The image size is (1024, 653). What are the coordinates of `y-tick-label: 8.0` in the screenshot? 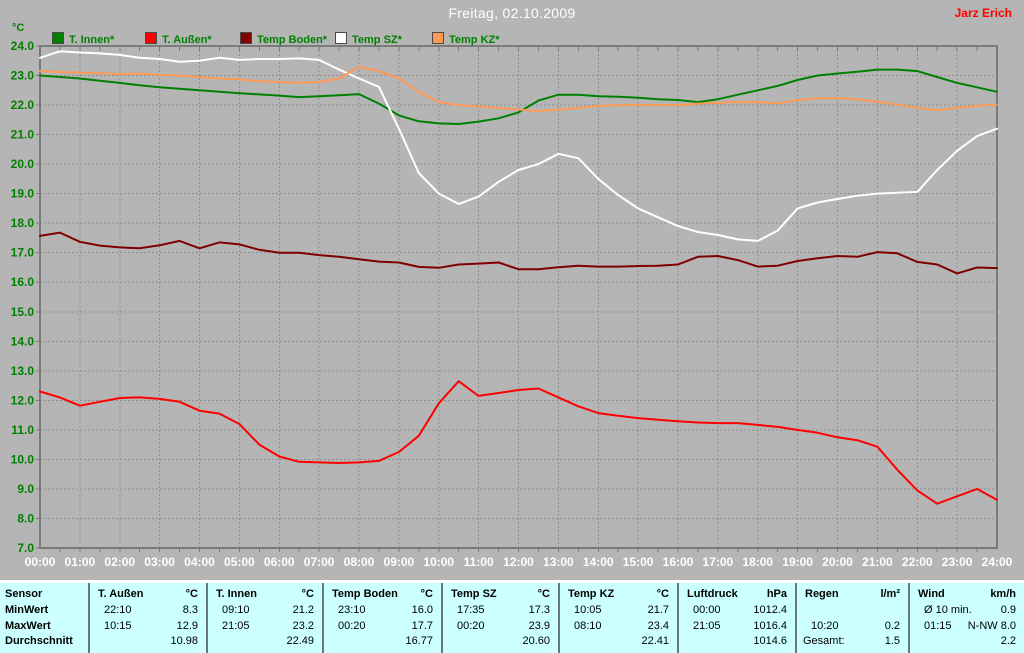 It's located at (25, 518).